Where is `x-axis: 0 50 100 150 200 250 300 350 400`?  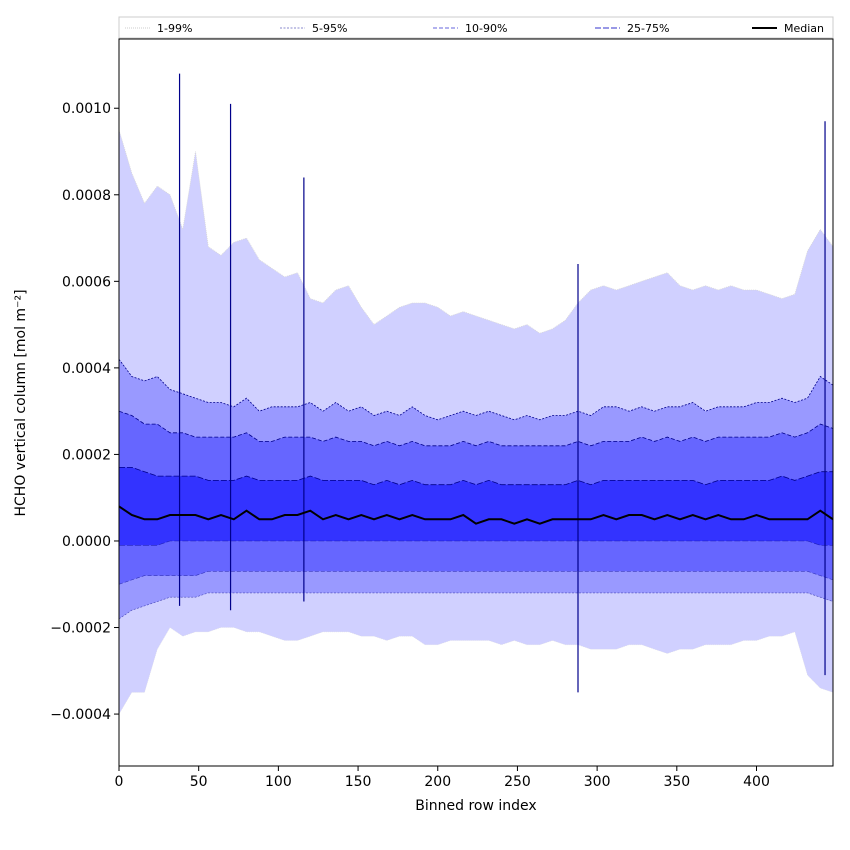
x-axis: 0 50 100 150 200 250 300 350 400 is located at coordinates (442, 778).